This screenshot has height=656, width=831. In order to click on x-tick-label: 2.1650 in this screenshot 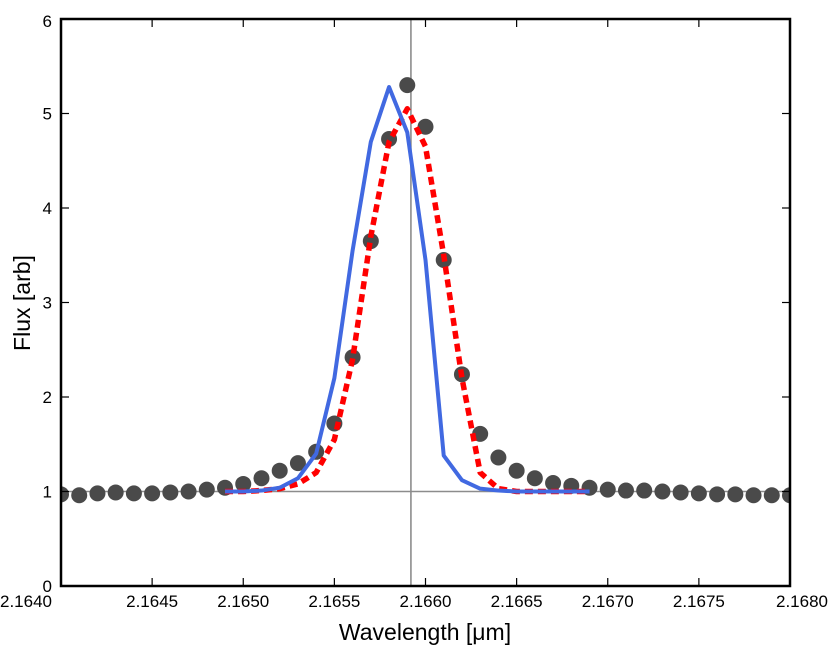, I will do `click(243, 601)`.